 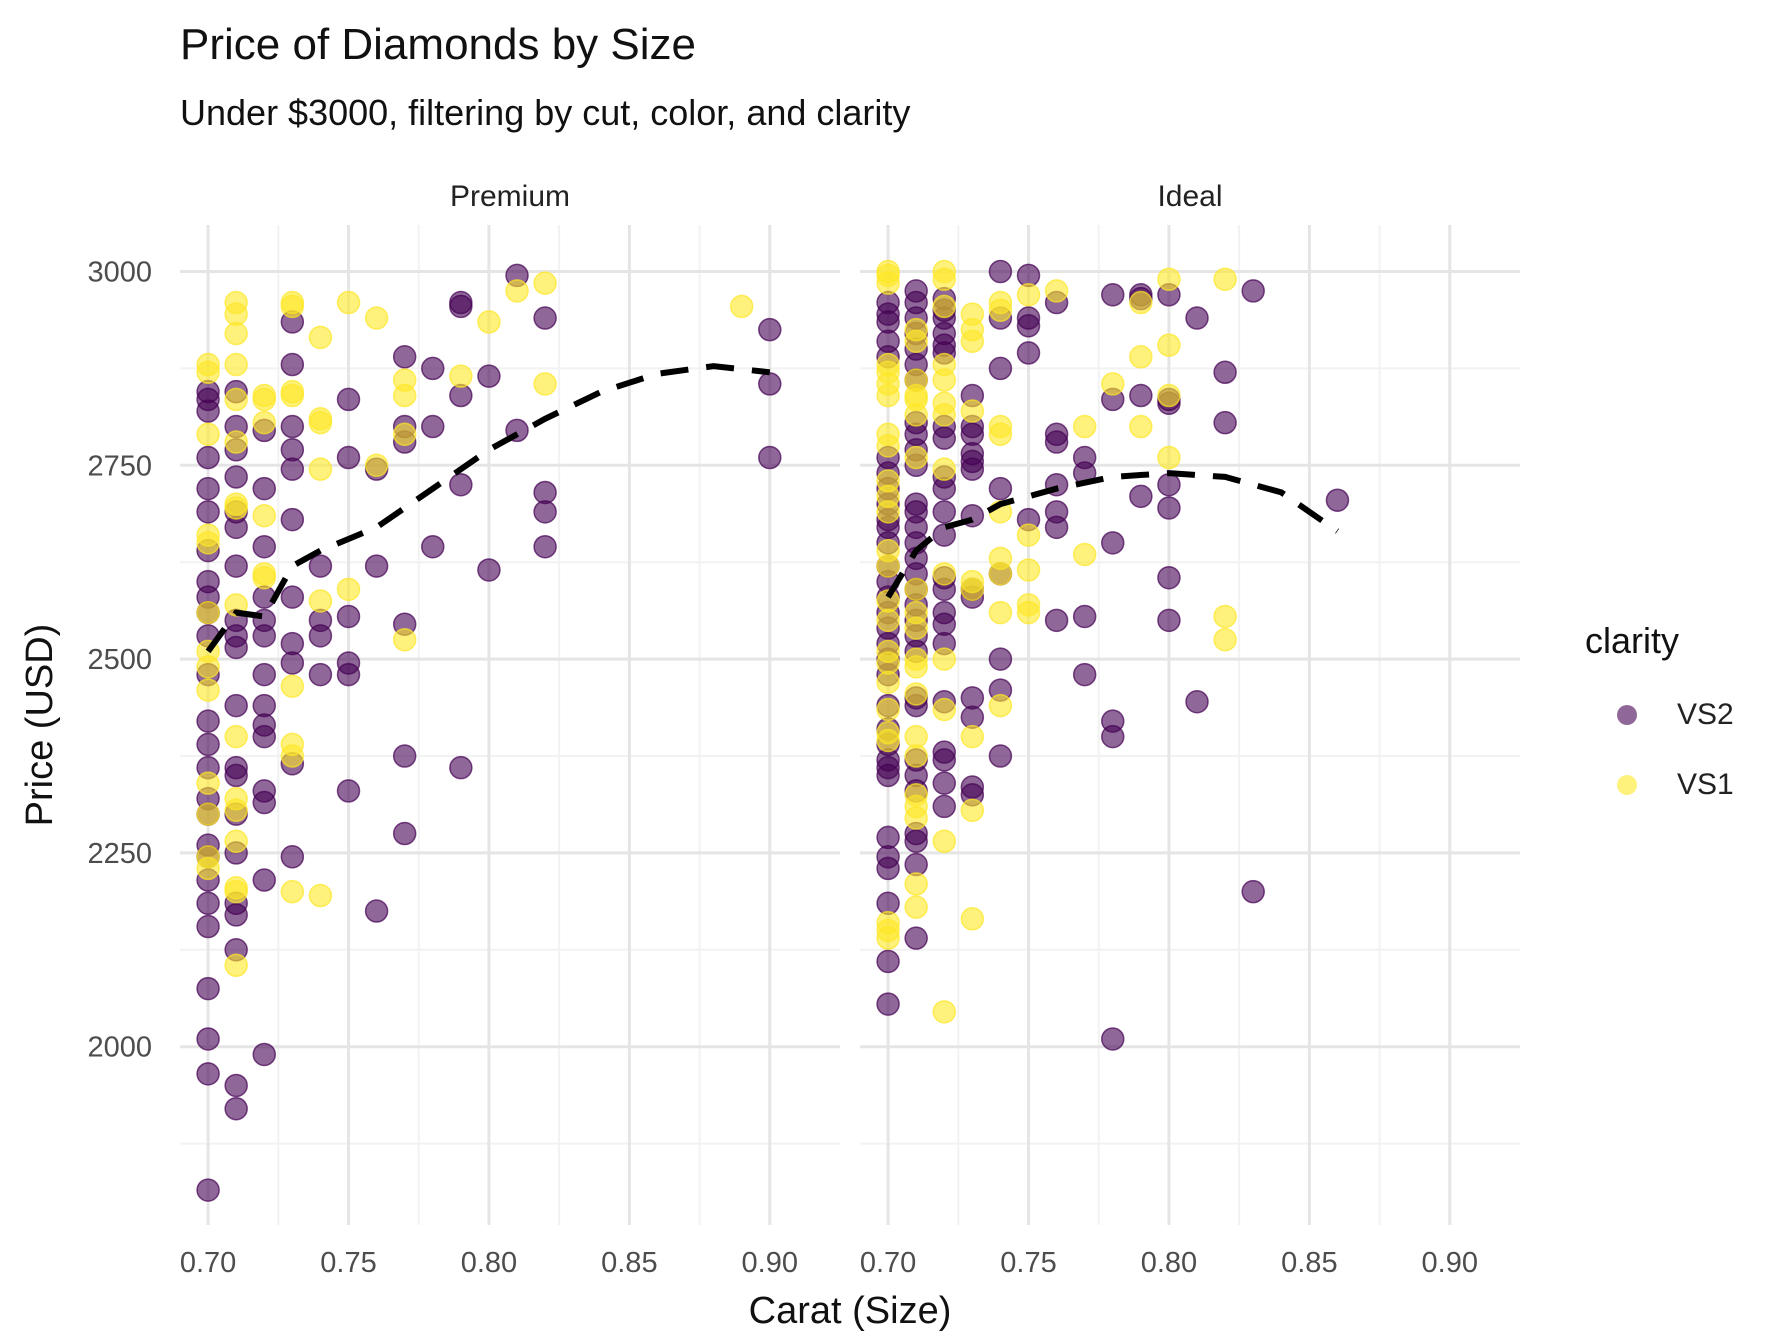 What do you see at coordinates (40, 725) in the screenshot?
I see `y-axis-title: Price (USD)` at bounding box center [40, 725].